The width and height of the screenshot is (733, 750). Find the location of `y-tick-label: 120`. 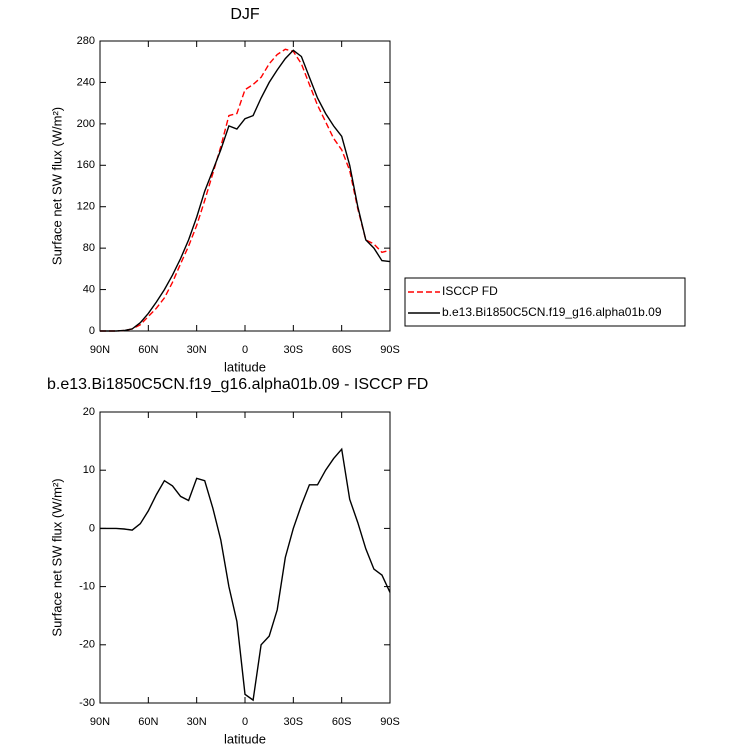

y-tick-label: 120 is located at coordinates (86, 207).